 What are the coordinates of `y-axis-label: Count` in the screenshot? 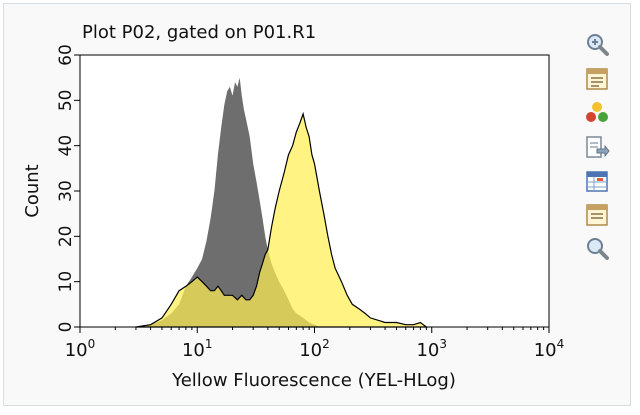 It's located at (32, 190).